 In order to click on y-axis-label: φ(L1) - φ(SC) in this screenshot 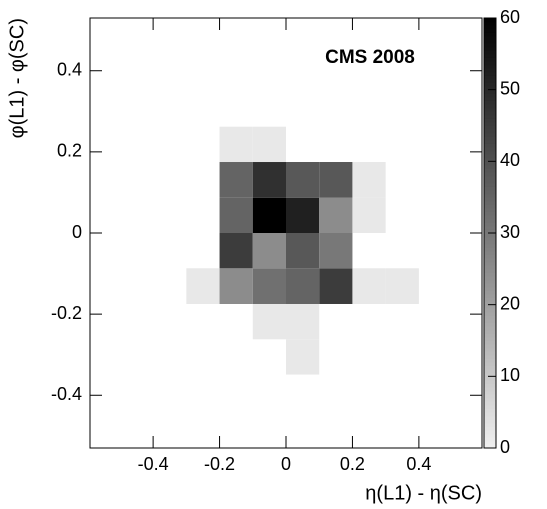, I will do `click(17, 78)`.